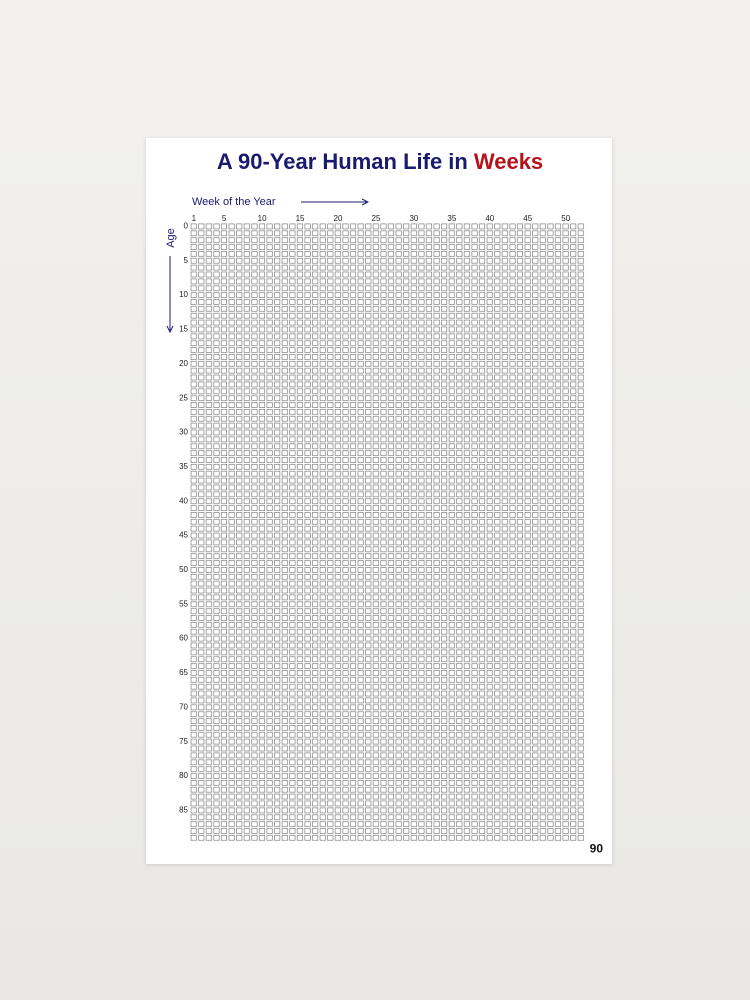  I want to click on age-tick-label: 10, so click(183, 294).